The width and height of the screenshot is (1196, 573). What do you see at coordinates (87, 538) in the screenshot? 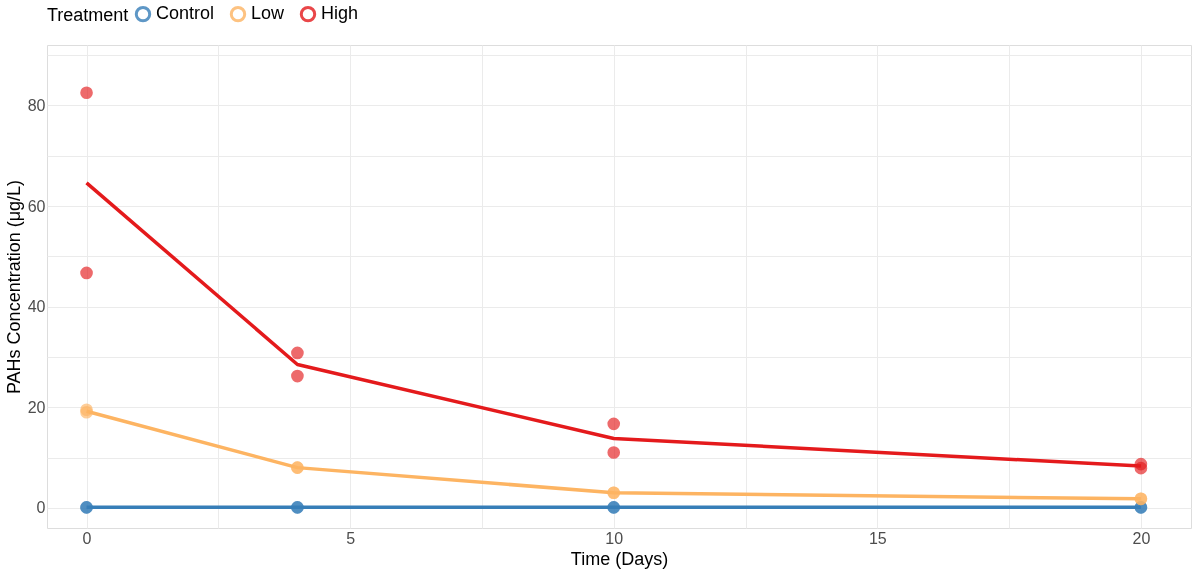
I see `x-tick-label: 0` at bounding box center [87, 538].